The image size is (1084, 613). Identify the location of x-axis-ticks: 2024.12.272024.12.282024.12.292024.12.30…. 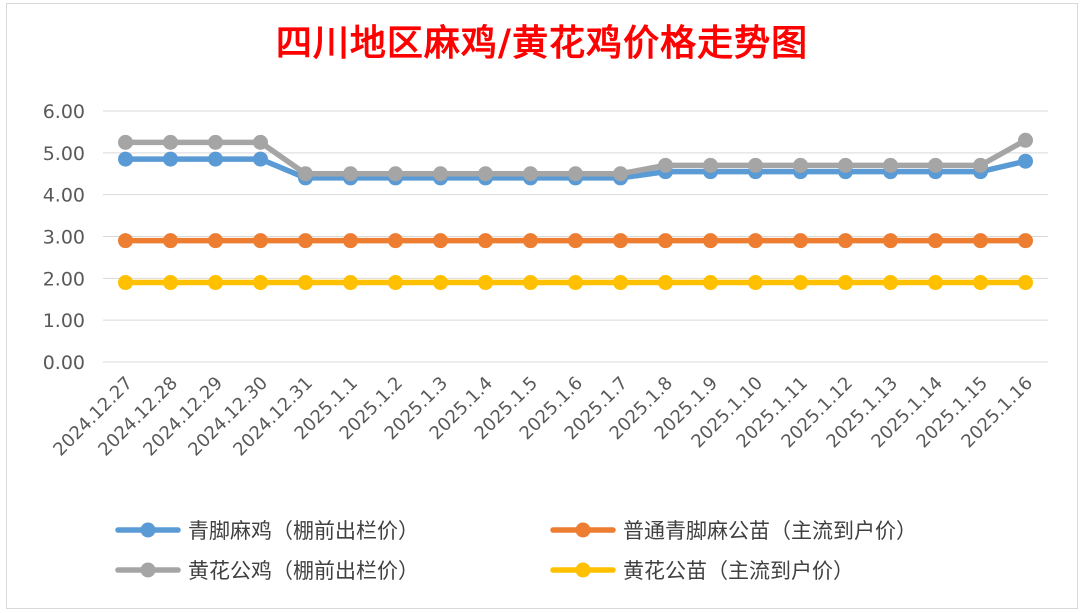
(543, 417).